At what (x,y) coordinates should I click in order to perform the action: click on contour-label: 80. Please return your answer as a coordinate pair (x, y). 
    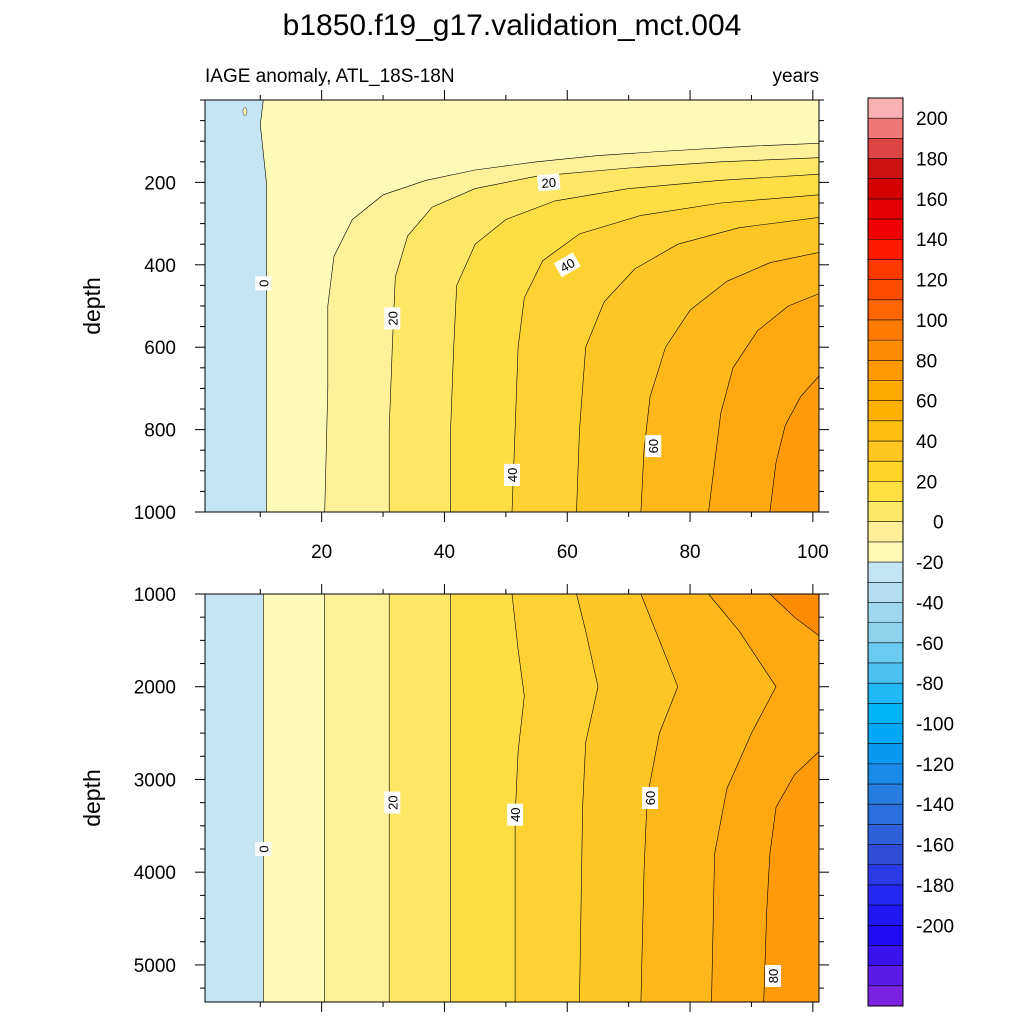
    Looking at the image, I should click on (773, 976).